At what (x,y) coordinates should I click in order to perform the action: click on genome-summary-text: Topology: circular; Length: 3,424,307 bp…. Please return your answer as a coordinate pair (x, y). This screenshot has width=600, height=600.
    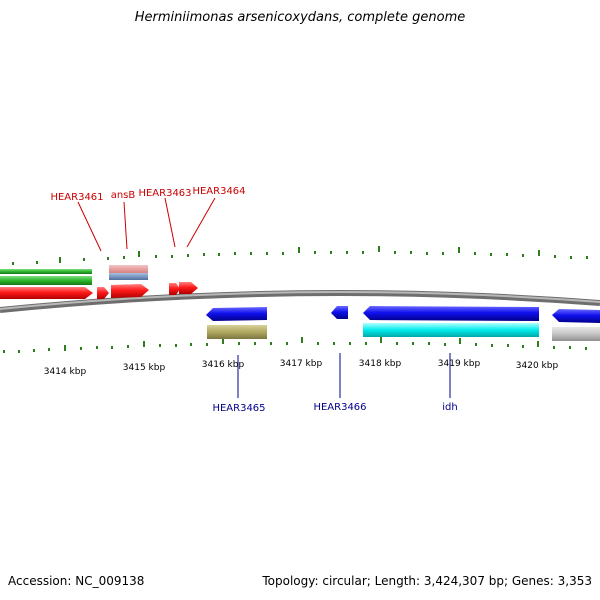
    Looking at the image, I should click on (427, 581).